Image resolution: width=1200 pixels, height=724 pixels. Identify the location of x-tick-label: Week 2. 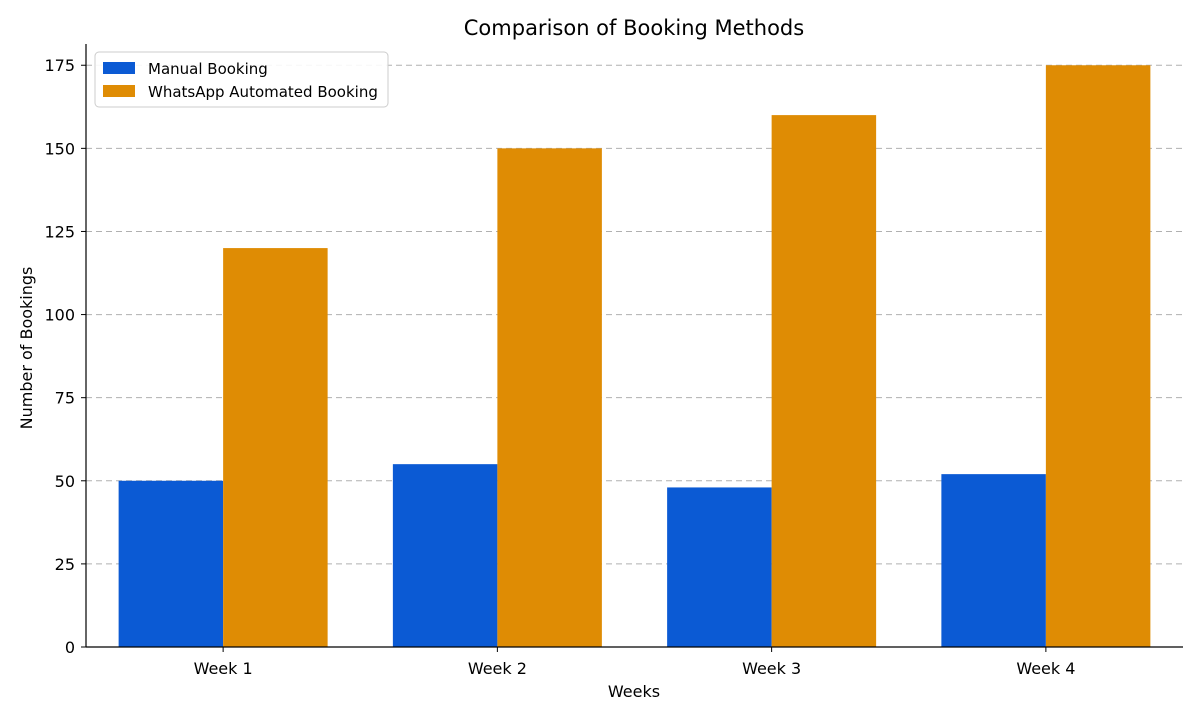
(497, 668).